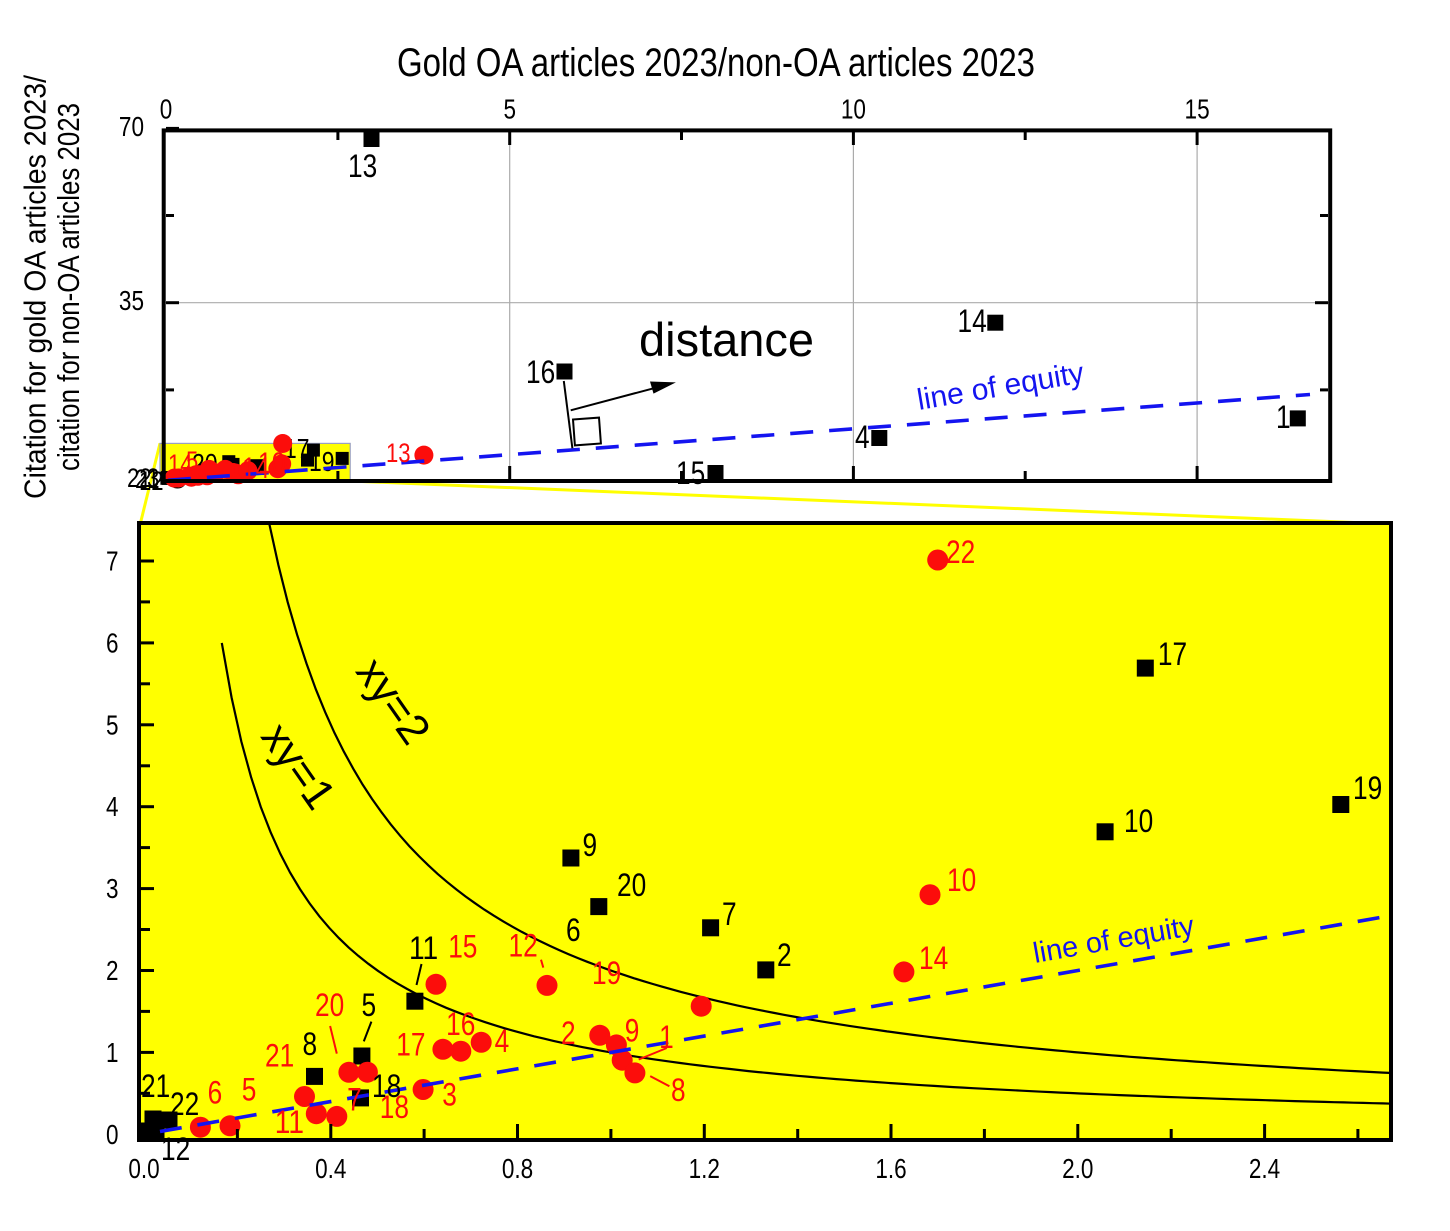 This screenshot has width=1450, height=1231. Describe the element at coordinates (131, 126) in the screenshot. I see `svg-text: 70` at that location.